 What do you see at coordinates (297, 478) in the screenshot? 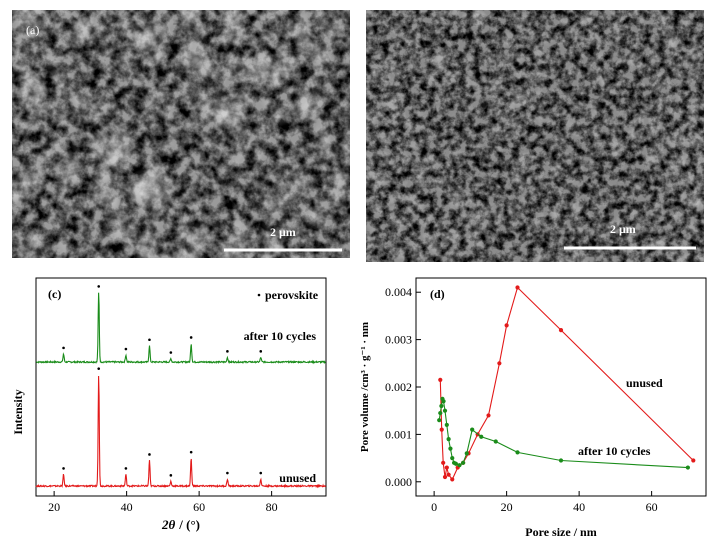
I see `xrd-series-label: unused` at bounding box center [297, 478].